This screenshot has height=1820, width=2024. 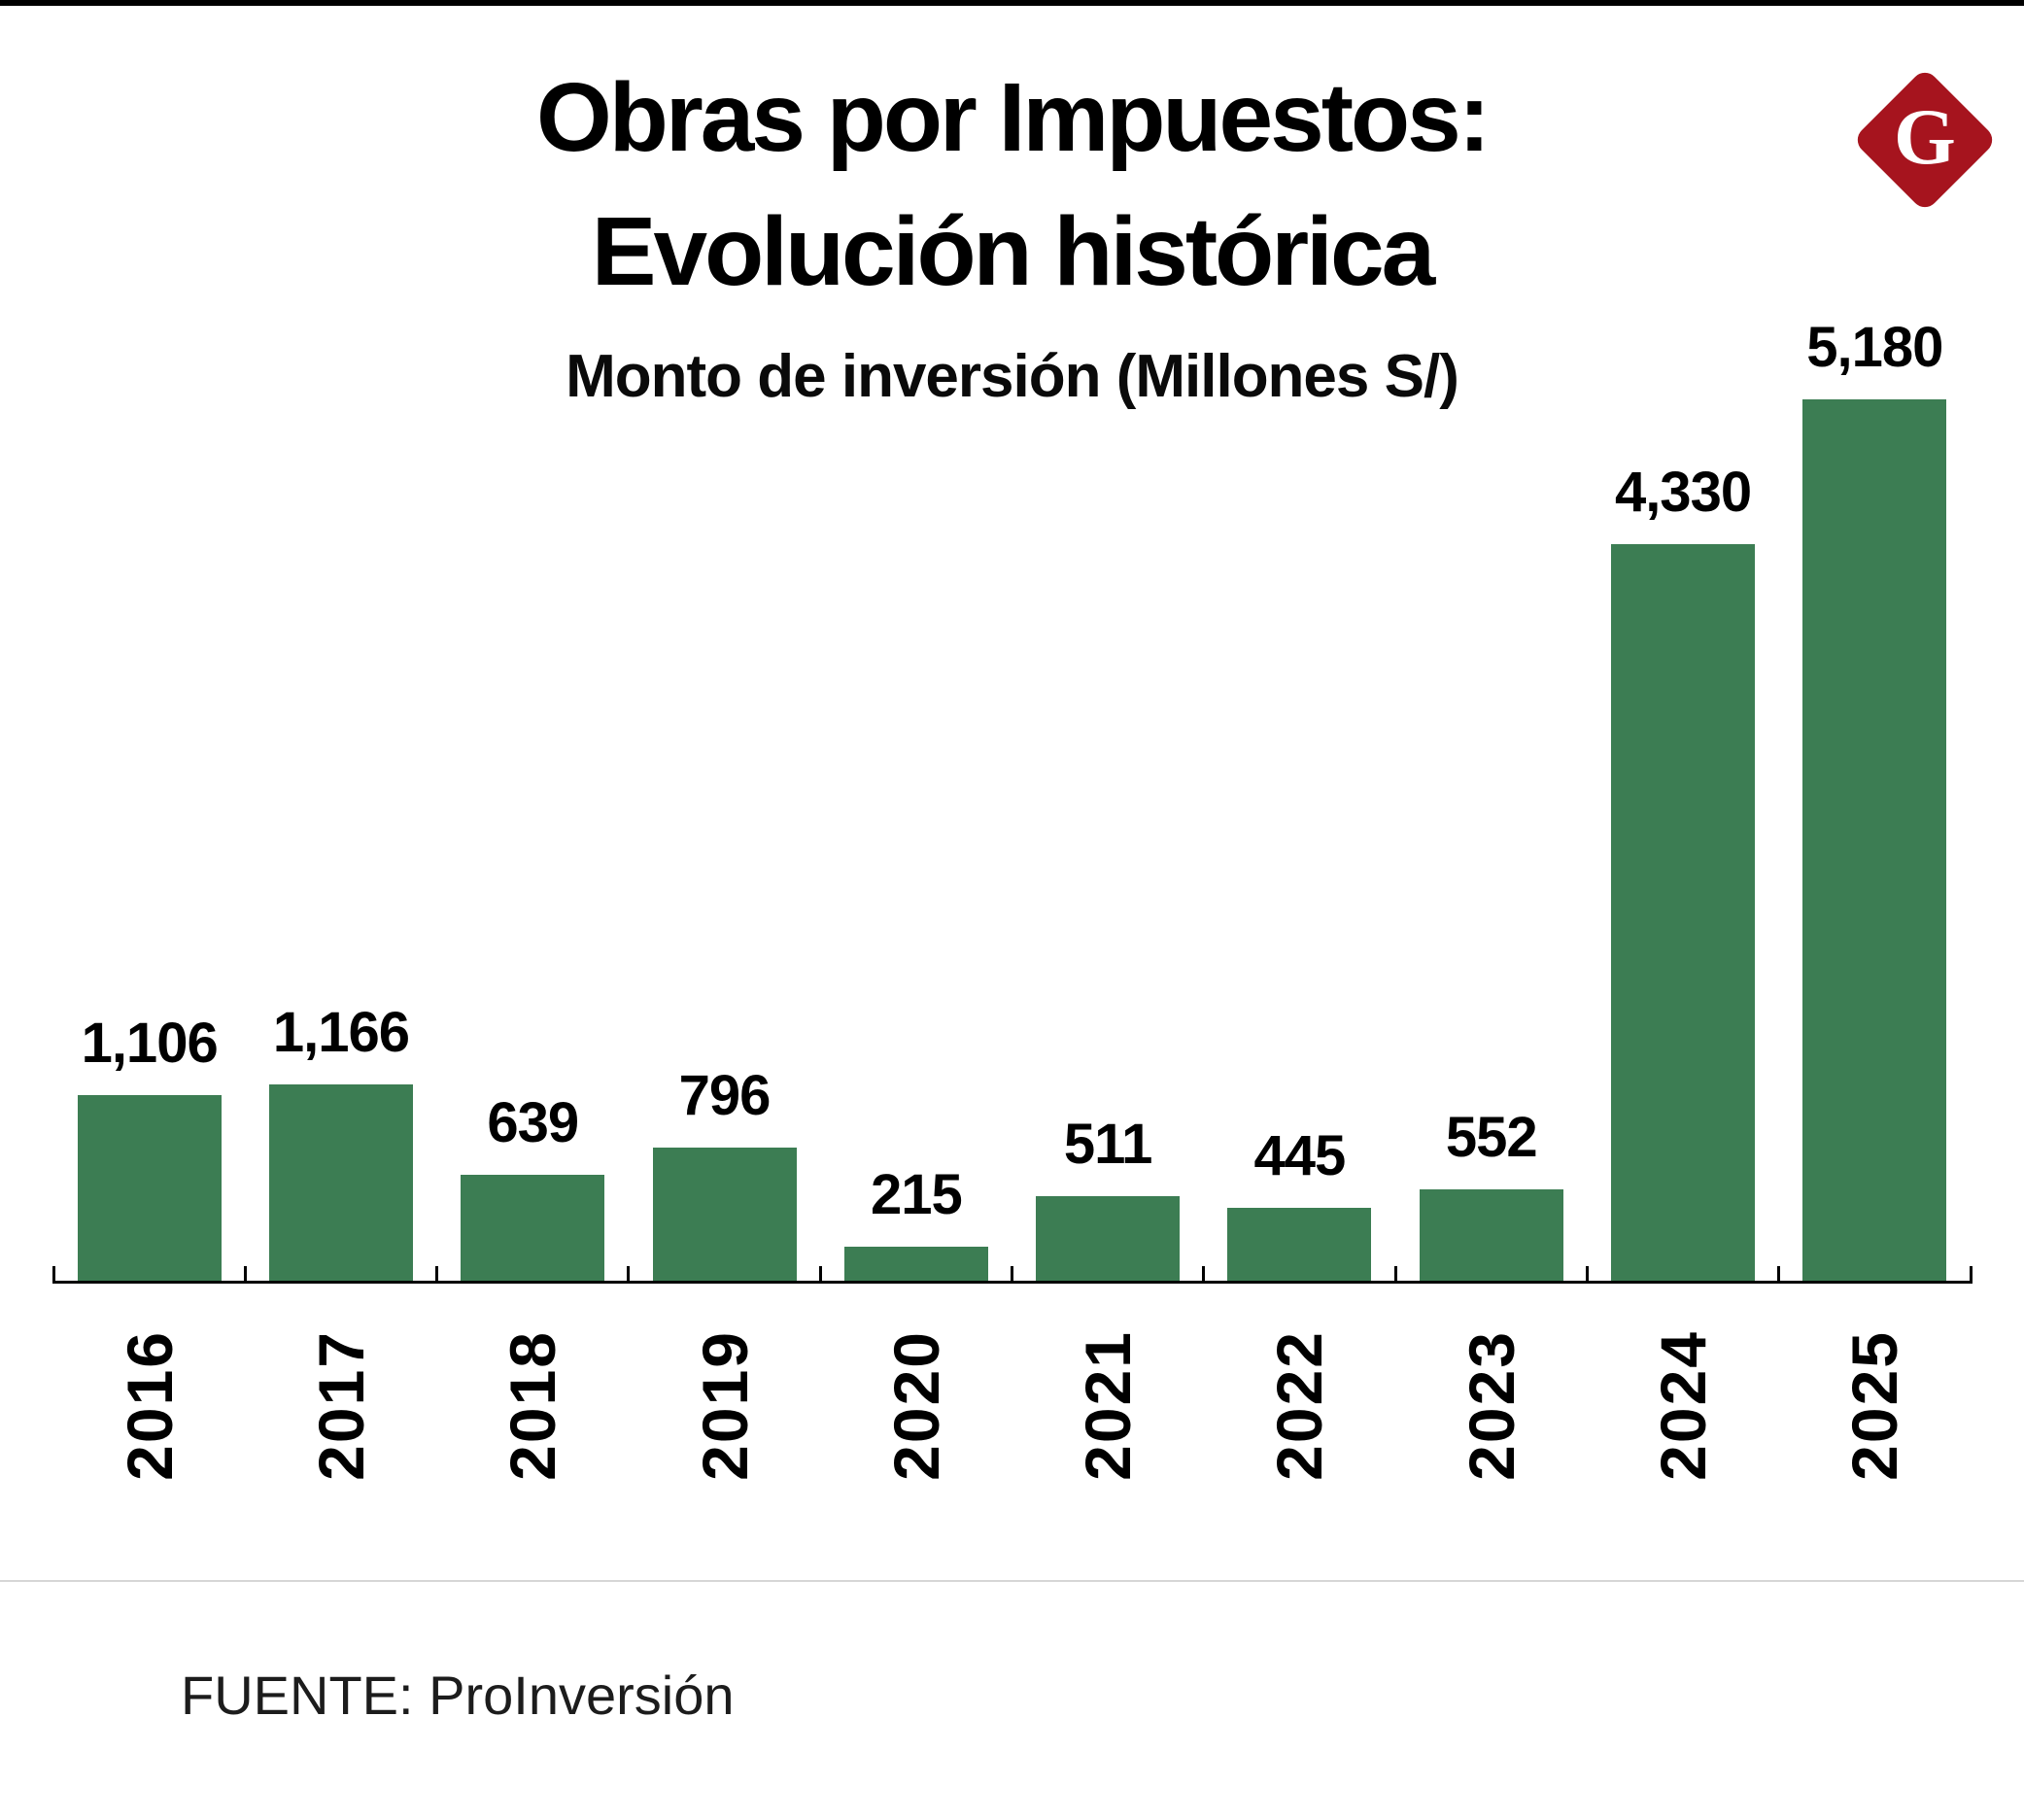 I want to click on x-axis-label-cell: 2017, so click(x=340, y=1454).